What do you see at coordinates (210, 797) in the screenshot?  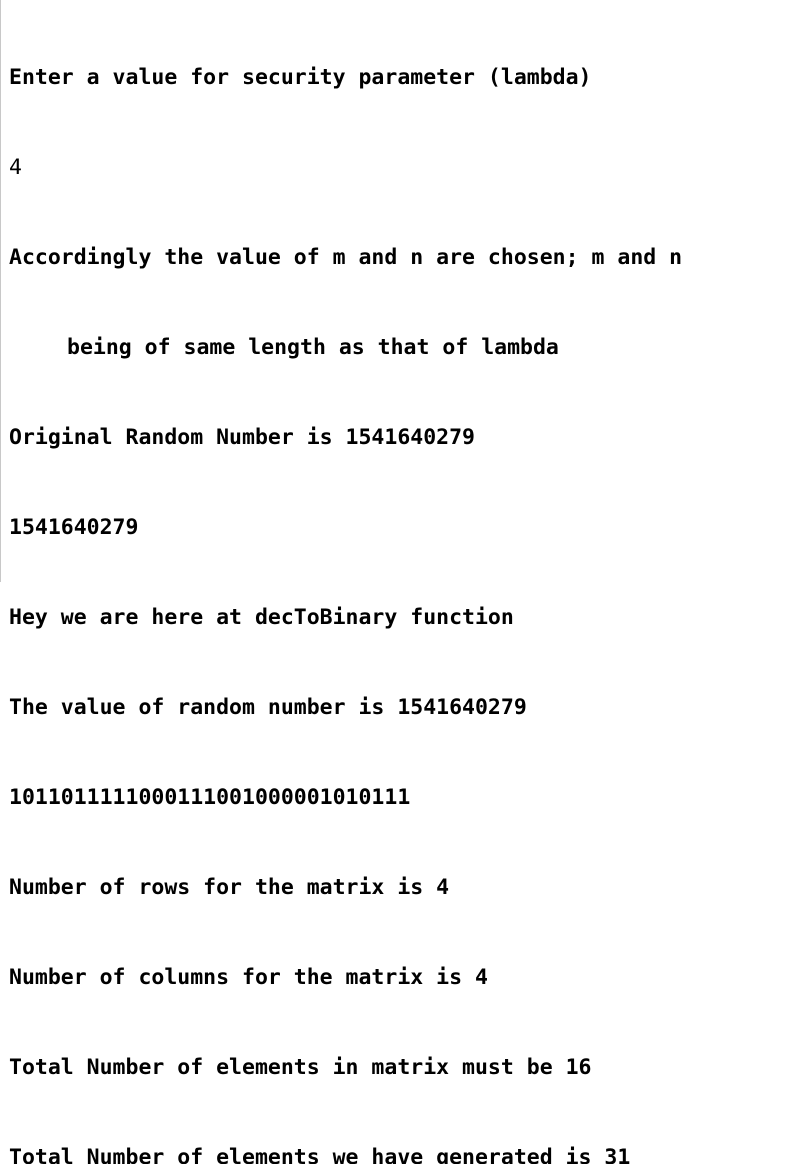 I see `output-line-binary: 1011011111000111001000001010111` at bounding box center [210, 797].